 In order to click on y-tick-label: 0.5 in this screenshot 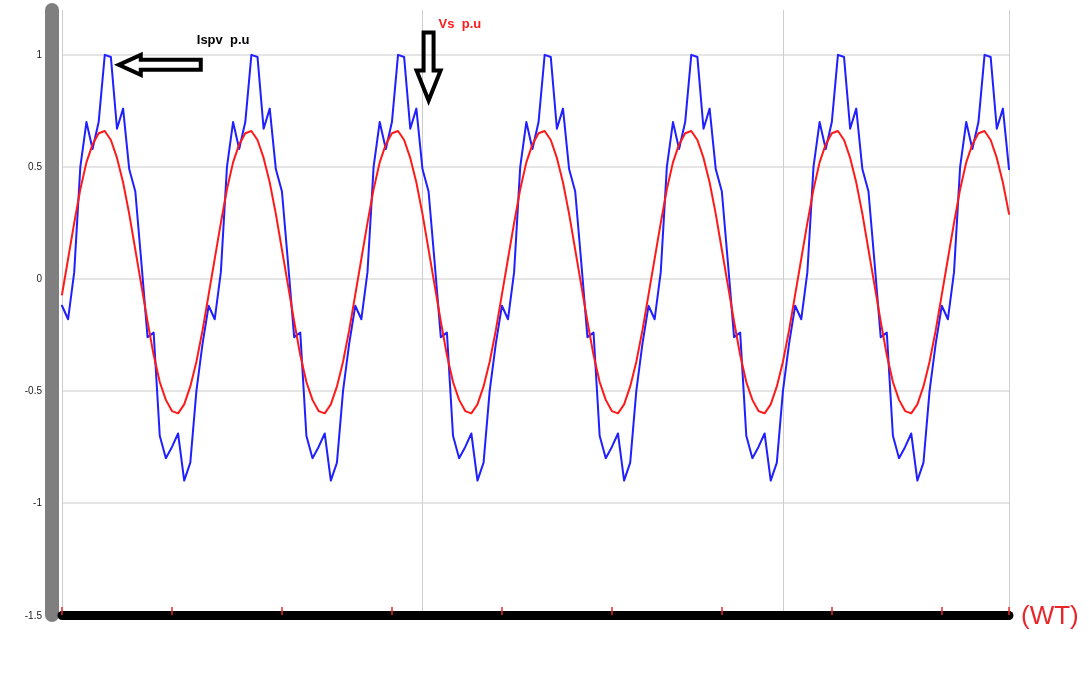, I will do `click(35, 167)`.